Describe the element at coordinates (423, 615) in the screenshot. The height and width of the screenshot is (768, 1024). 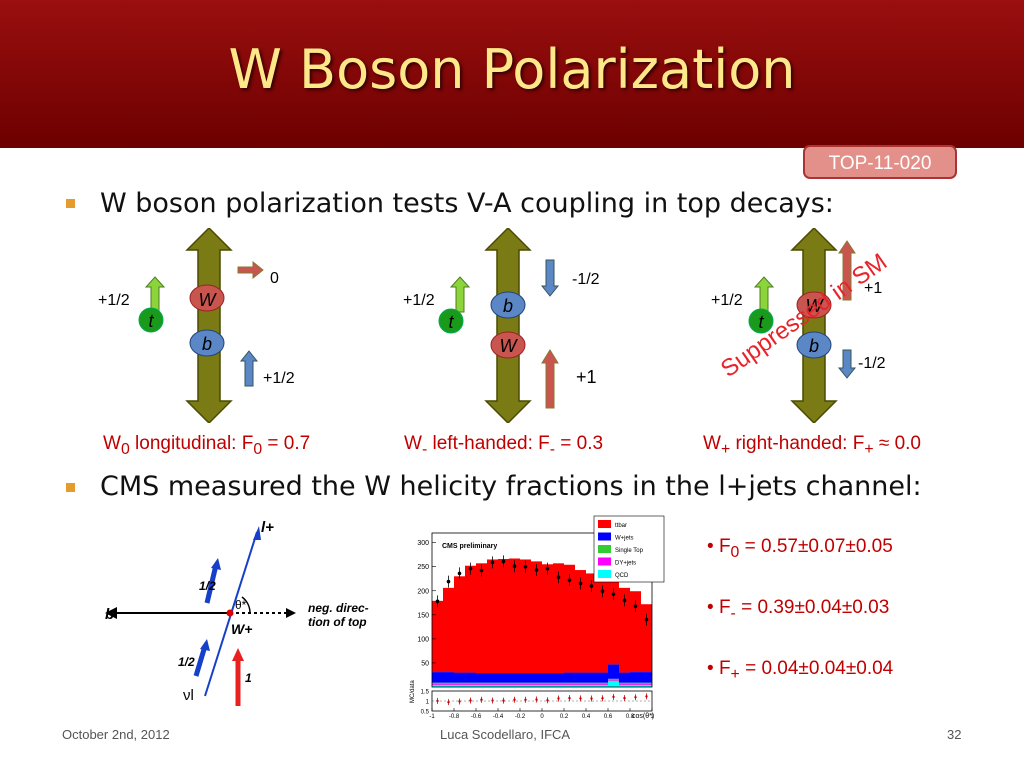
I see `y-tick-label: 150` at that location.